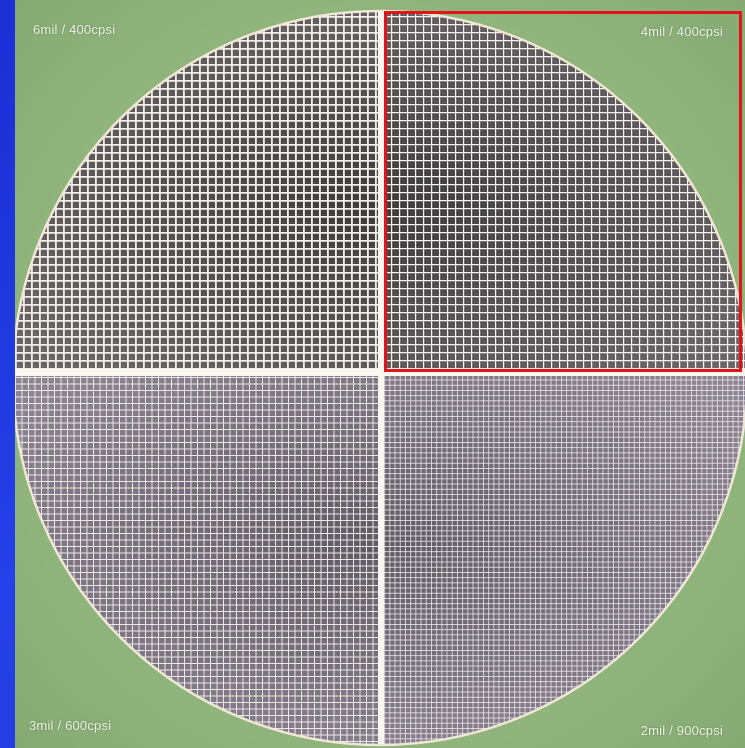 The height and width of the screenshot is (748, 745). I want to click on quadrant-label-top-right: 4mil / 400cpsi, so click(681, 31).